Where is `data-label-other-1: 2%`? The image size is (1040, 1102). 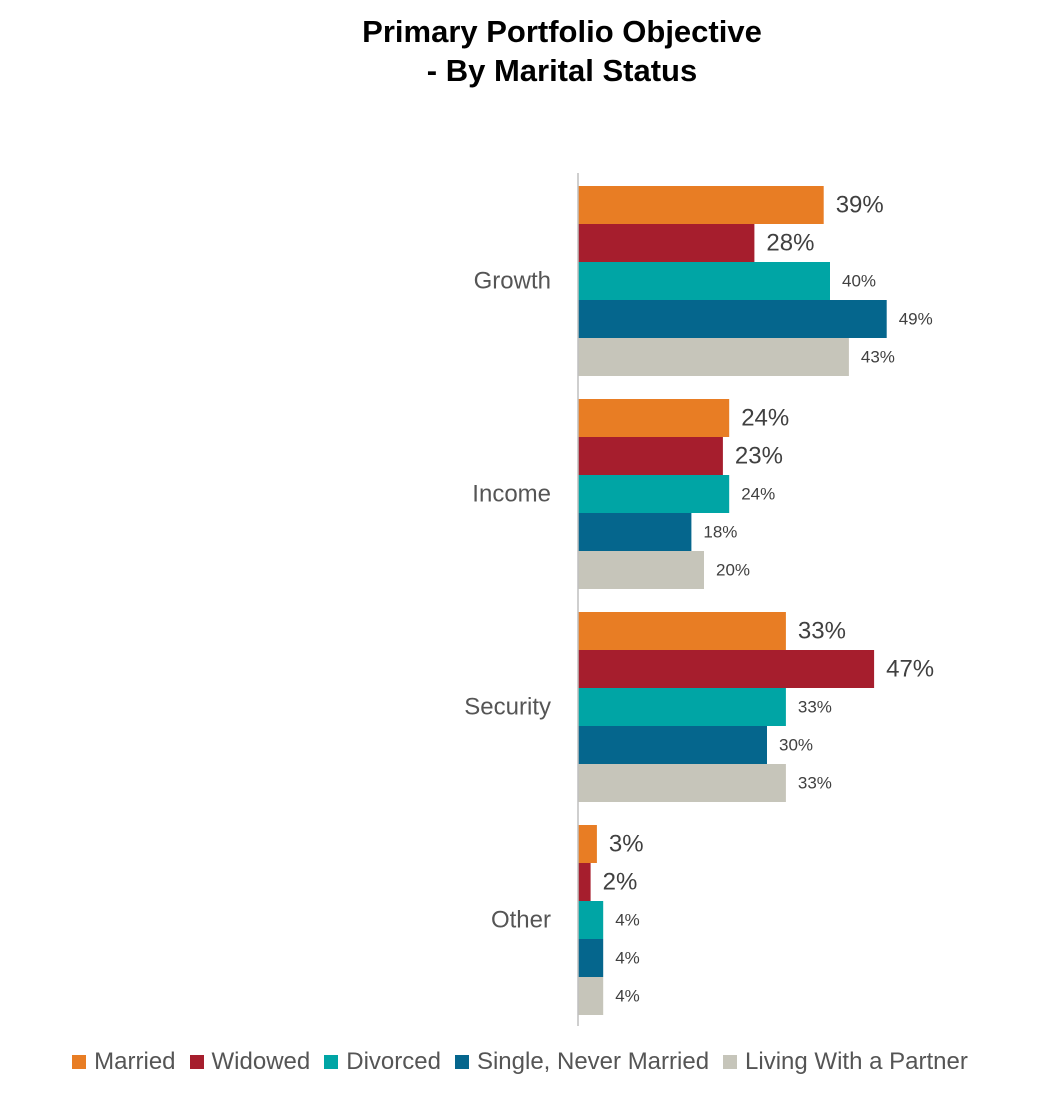 data-label-other-1: 2% is located at coordinates (620, 882).